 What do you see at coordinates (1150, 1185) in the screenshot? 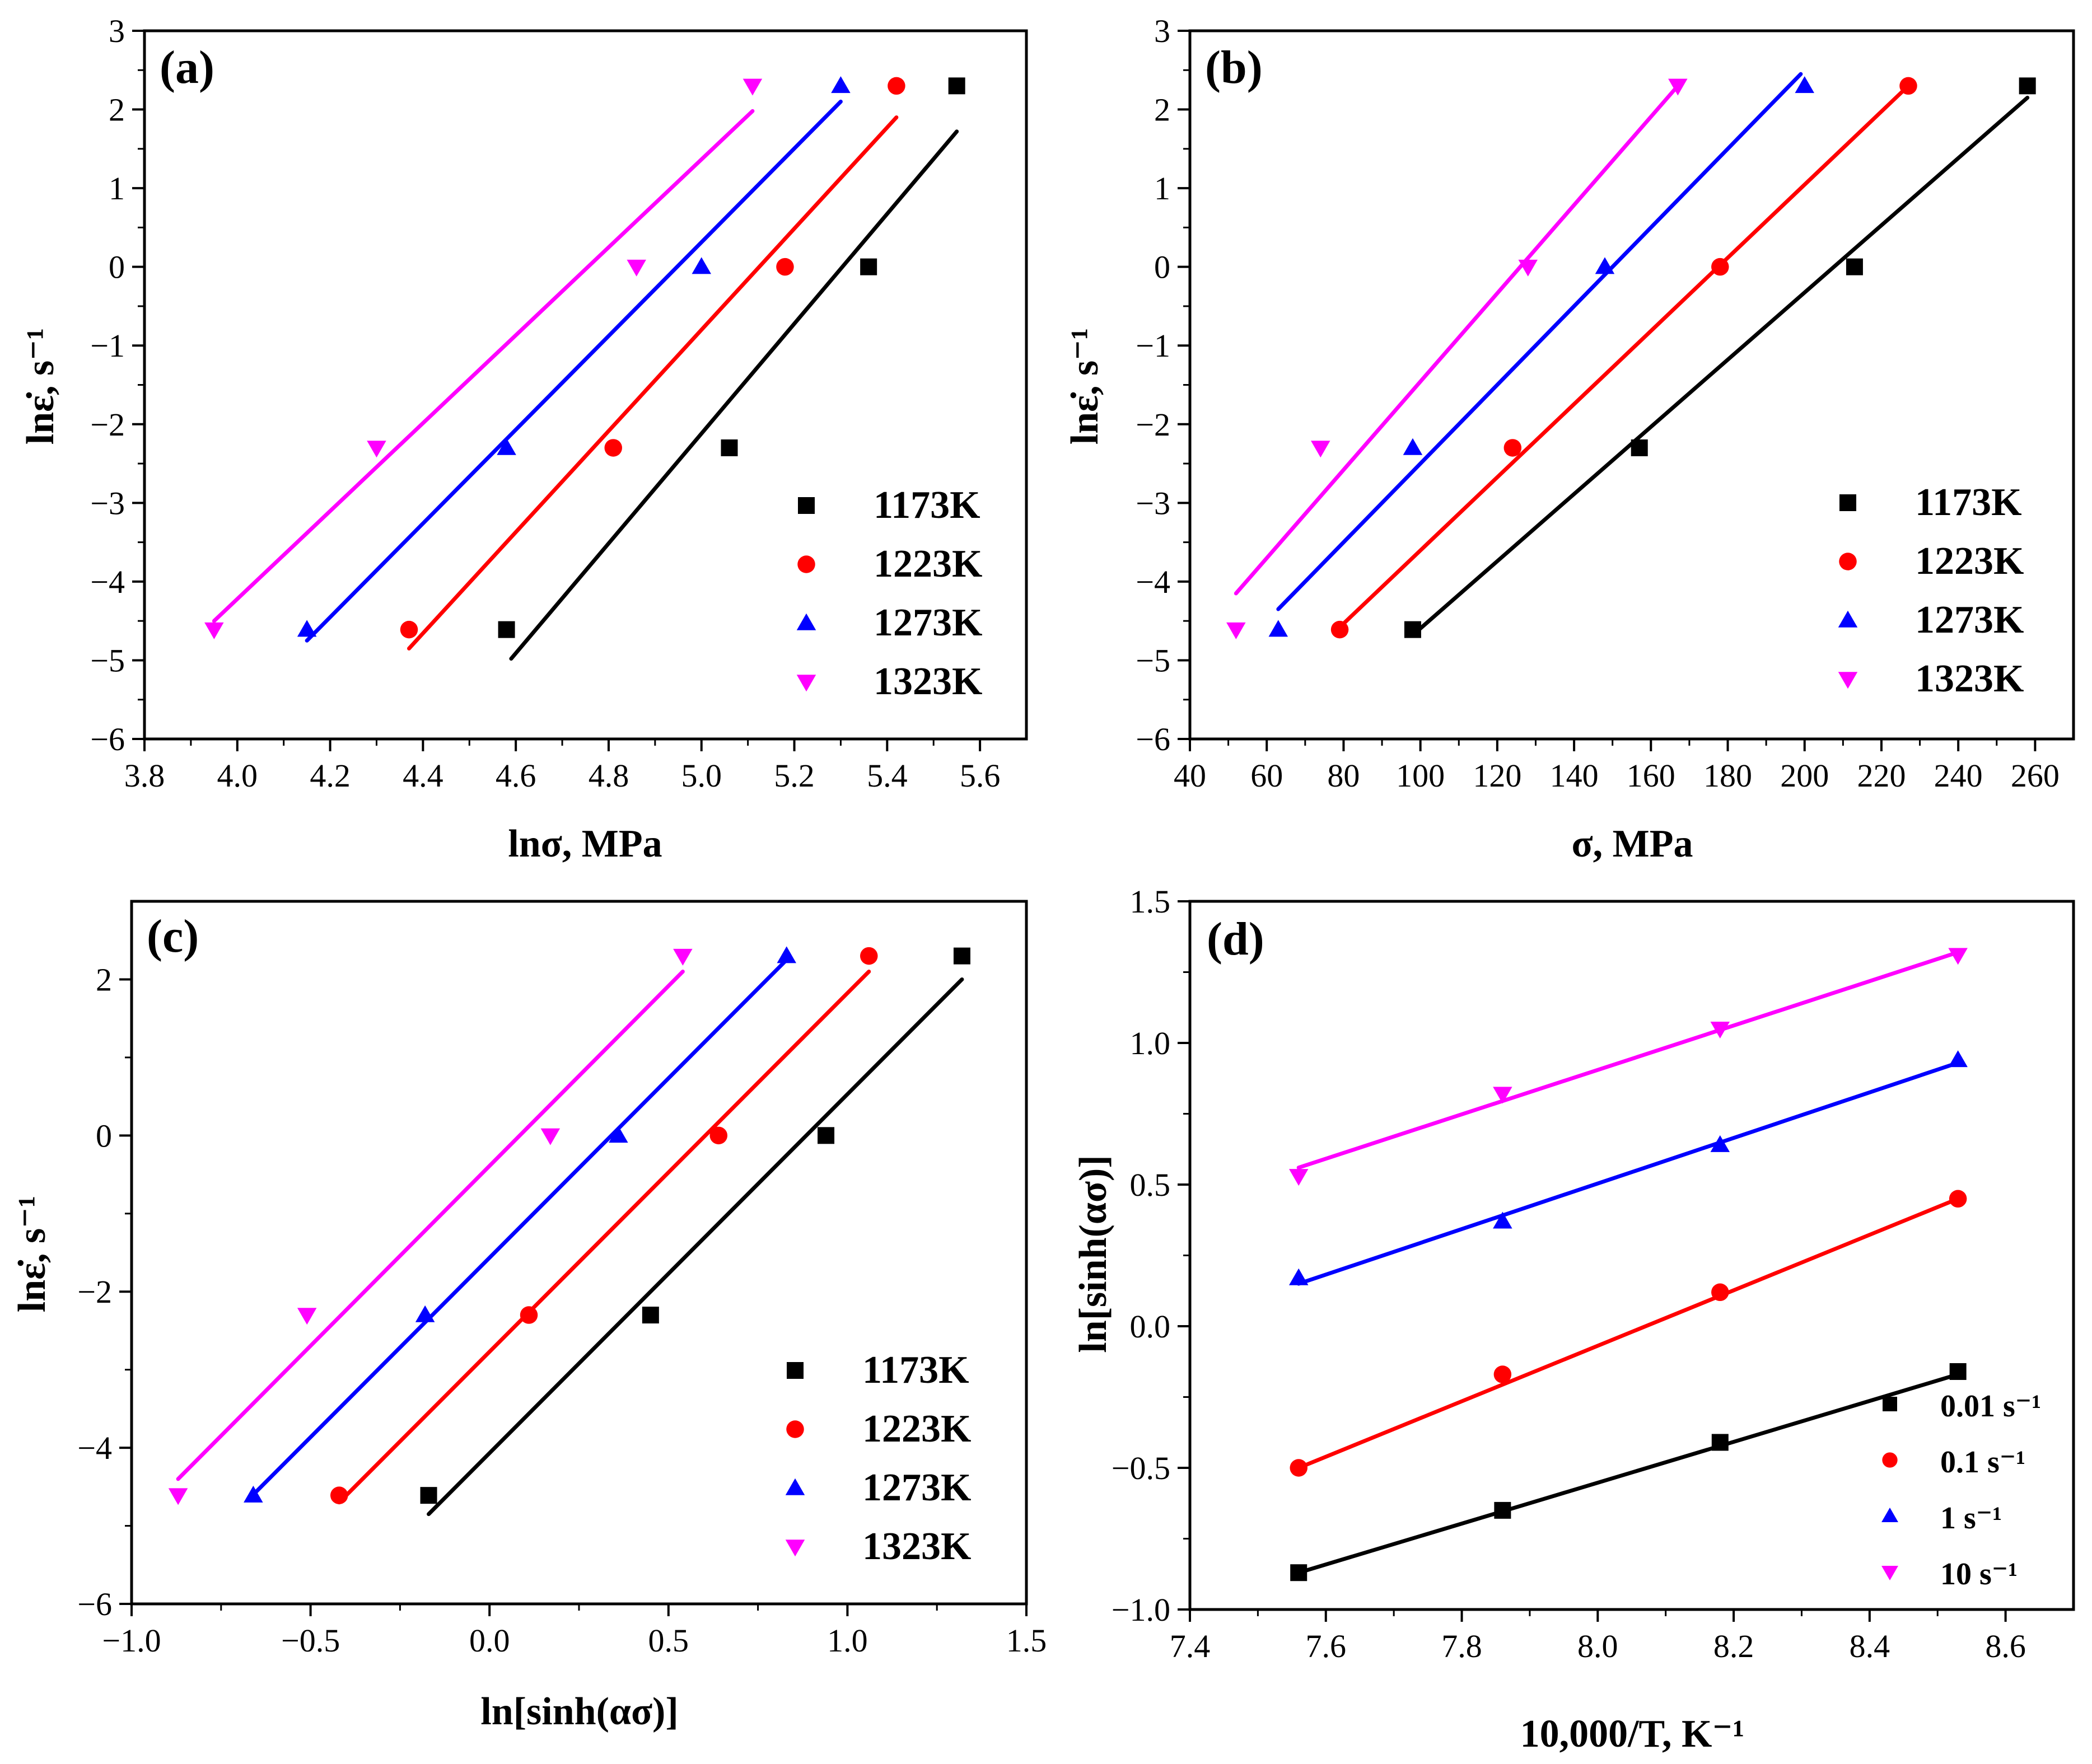
I see `y-tick-label: 0.5` at bounding box center [1150, 1185].